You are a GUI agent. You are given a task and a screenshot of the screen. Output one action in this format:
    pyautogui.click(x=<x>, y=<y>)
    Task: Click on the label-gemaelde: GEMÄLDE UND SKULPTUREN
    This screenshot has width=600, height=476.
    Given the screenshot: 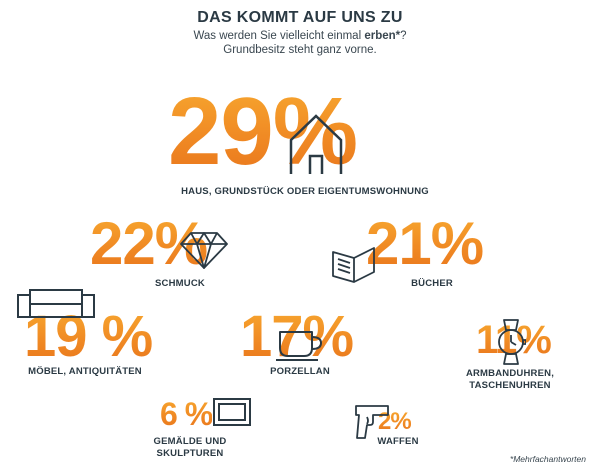 What is the action you would take?
    pyautogui.click(x=190, y=448)
    